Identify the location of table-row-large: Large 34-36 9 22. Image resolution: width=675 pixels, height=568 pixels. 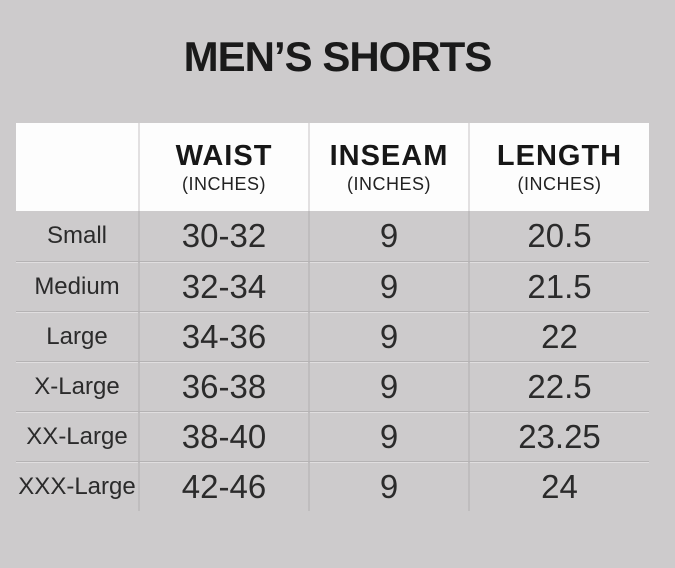
(332, 336).